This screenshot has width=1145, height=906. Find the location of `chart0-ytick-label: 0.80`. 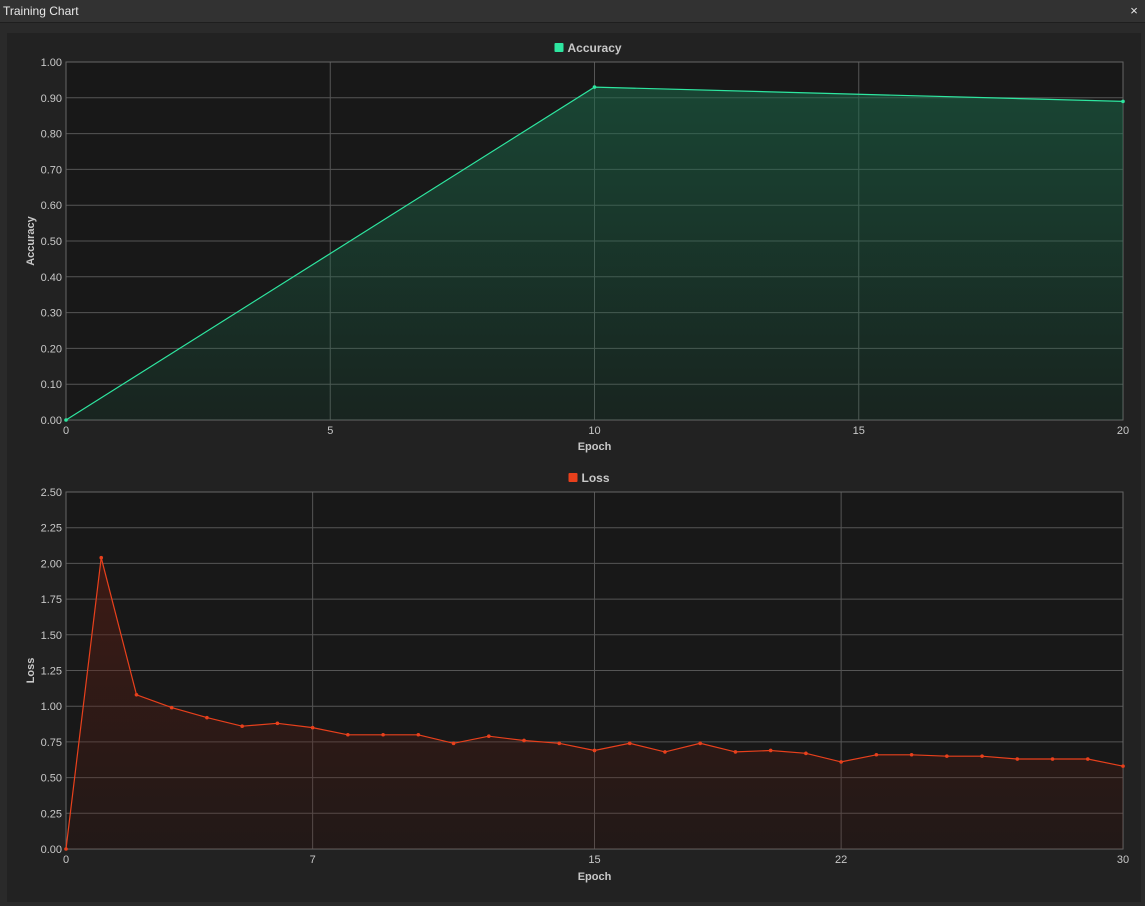

chart0-ytick-label: 0.80 is located at coordinates (51, 135).